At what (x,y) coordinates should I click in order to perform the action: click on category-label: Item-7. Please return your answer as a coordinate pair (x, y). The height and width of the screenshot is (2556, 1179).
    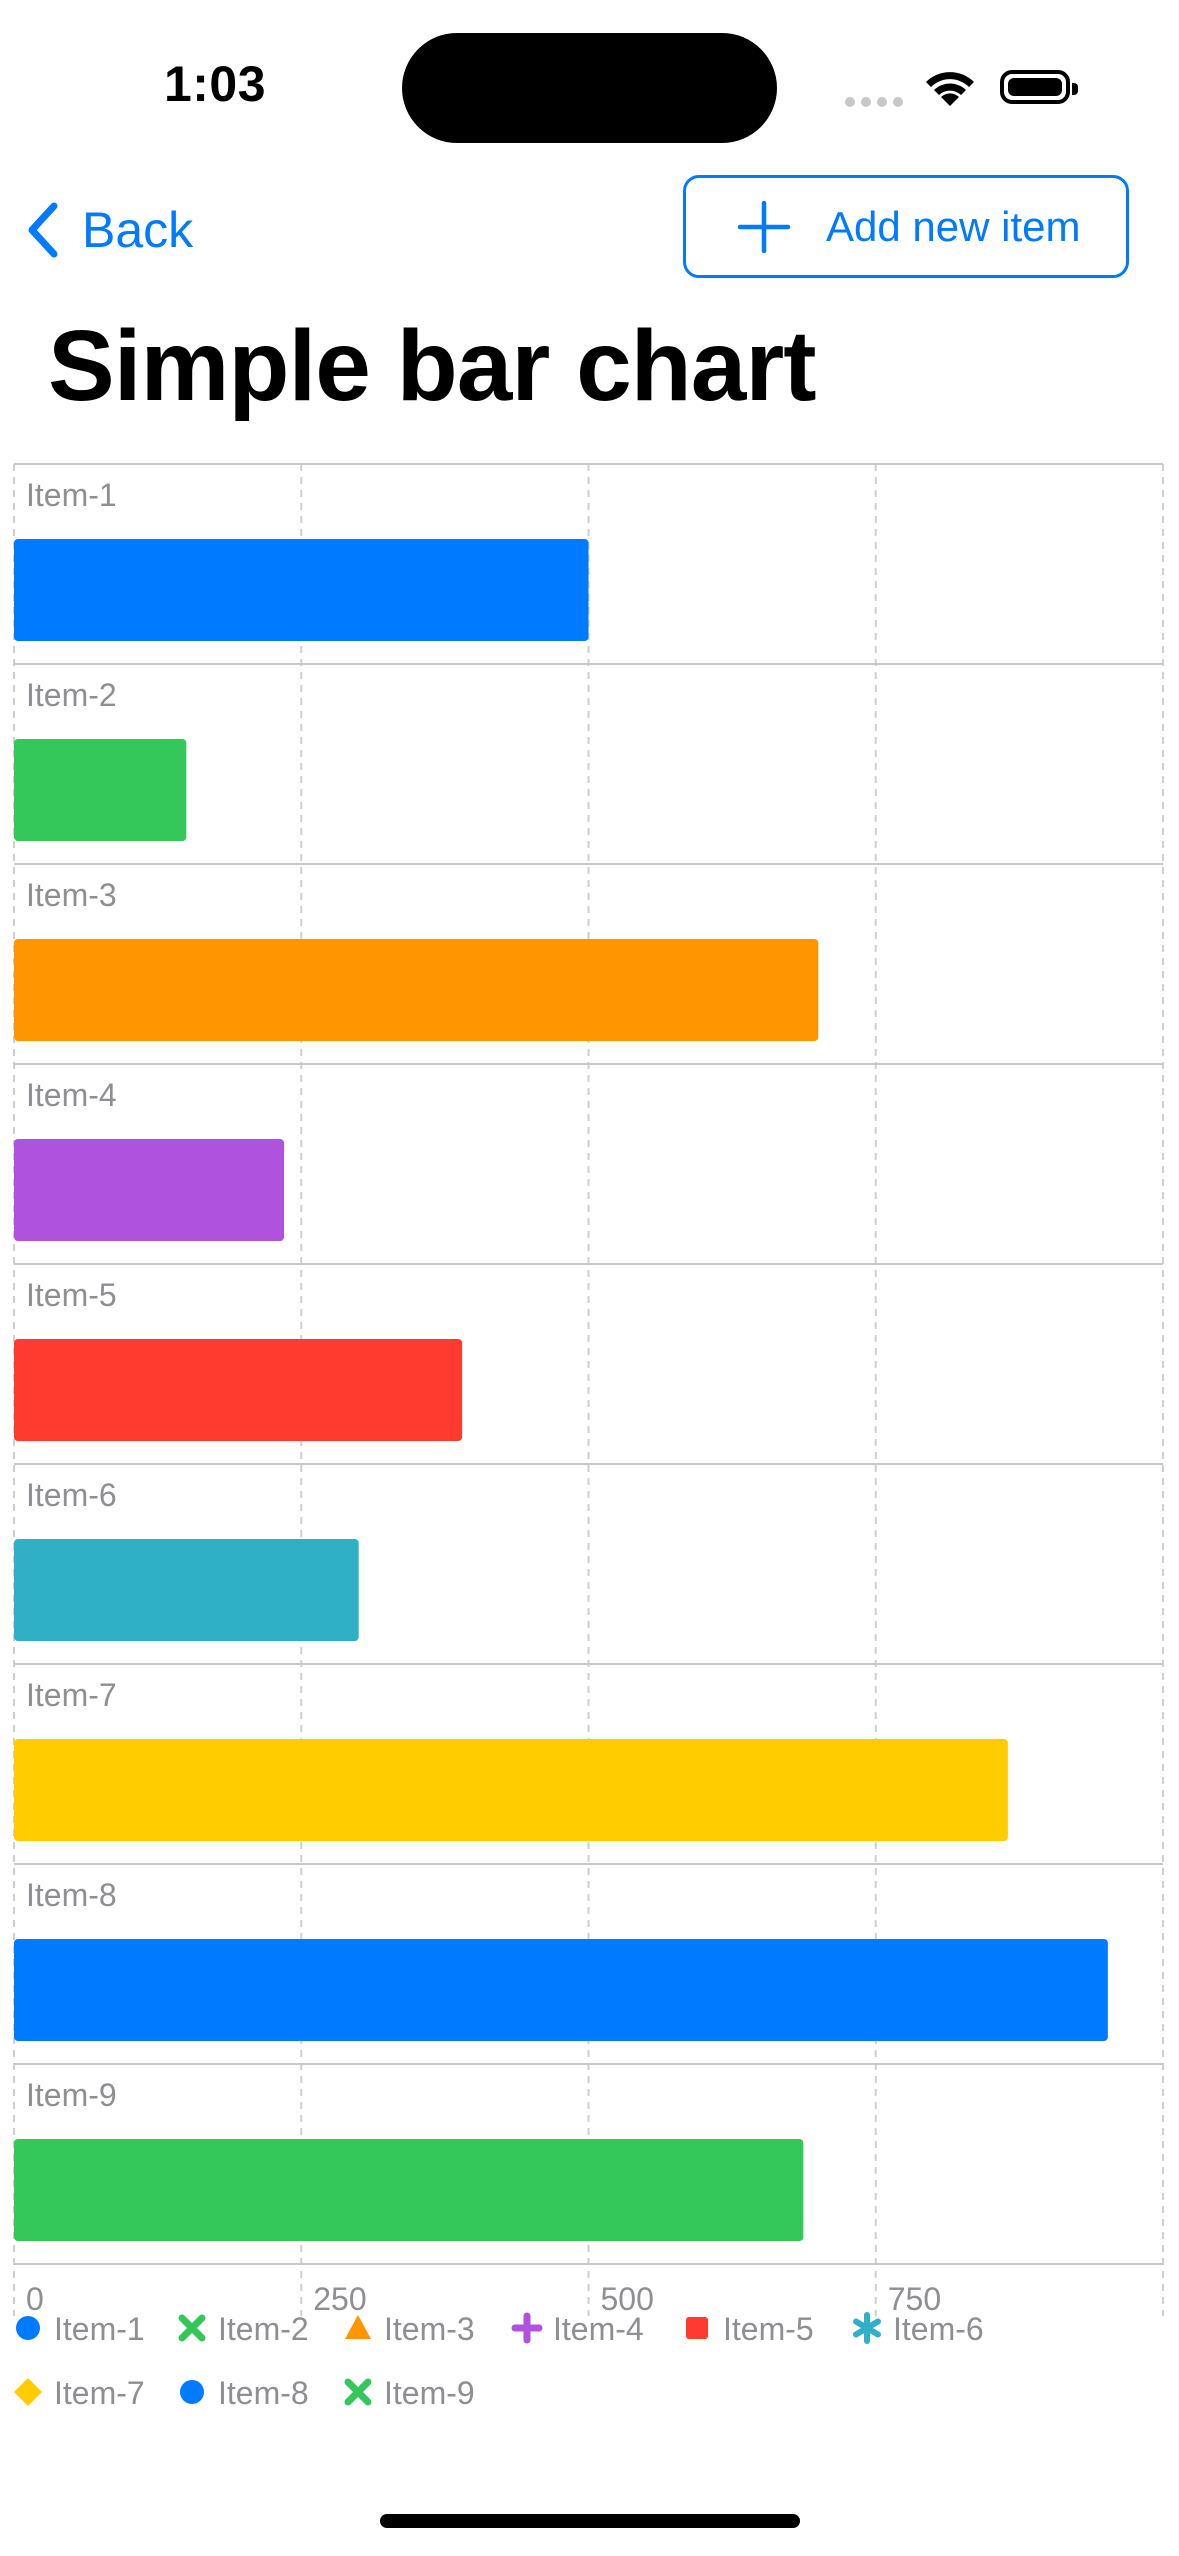
    Looking at the image, I should click on (71, 1695).